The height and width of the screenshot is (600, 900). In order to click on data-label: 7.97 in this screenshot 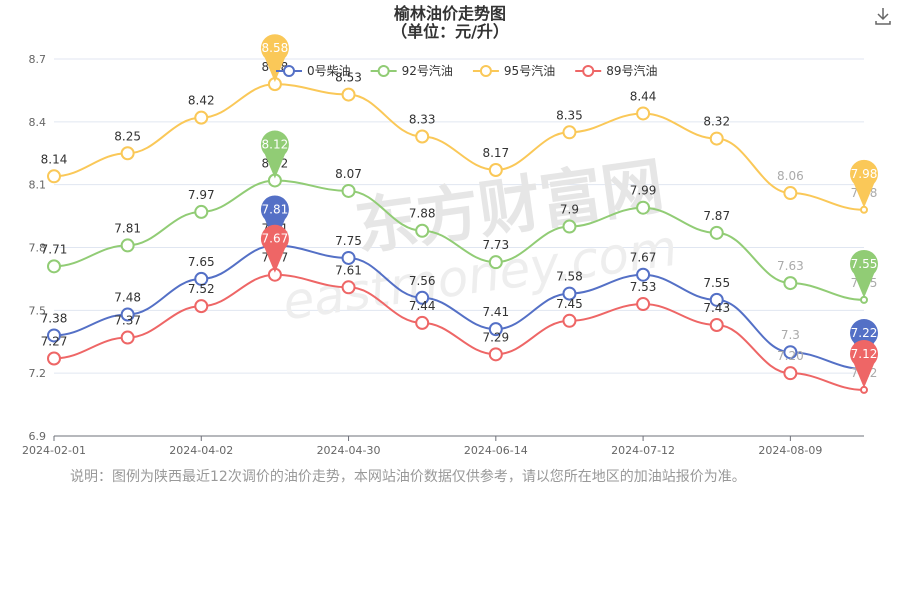, I will do `click(201, 195)`.